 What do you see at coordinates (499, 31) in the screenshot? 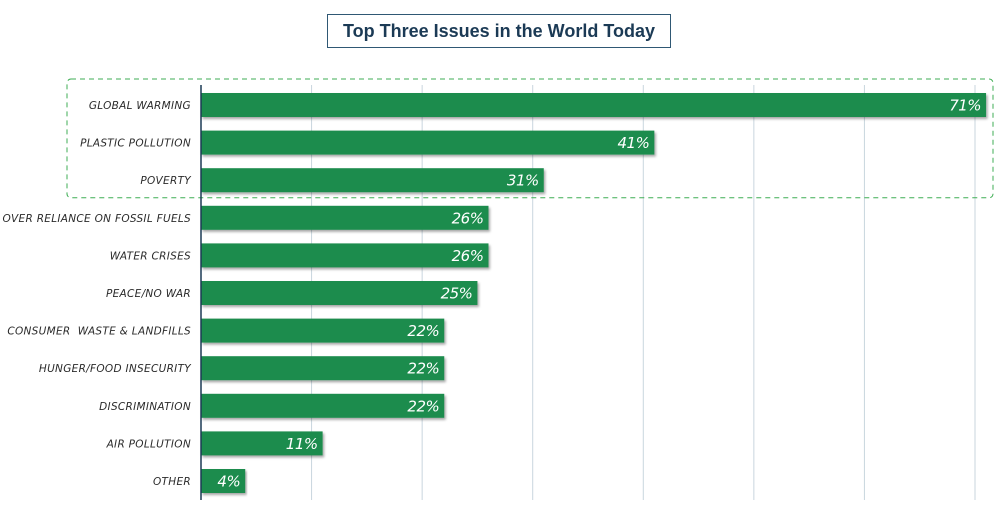
I see `chart-title: Top Three Issues in the World Today` at bounding box center [499, 31].